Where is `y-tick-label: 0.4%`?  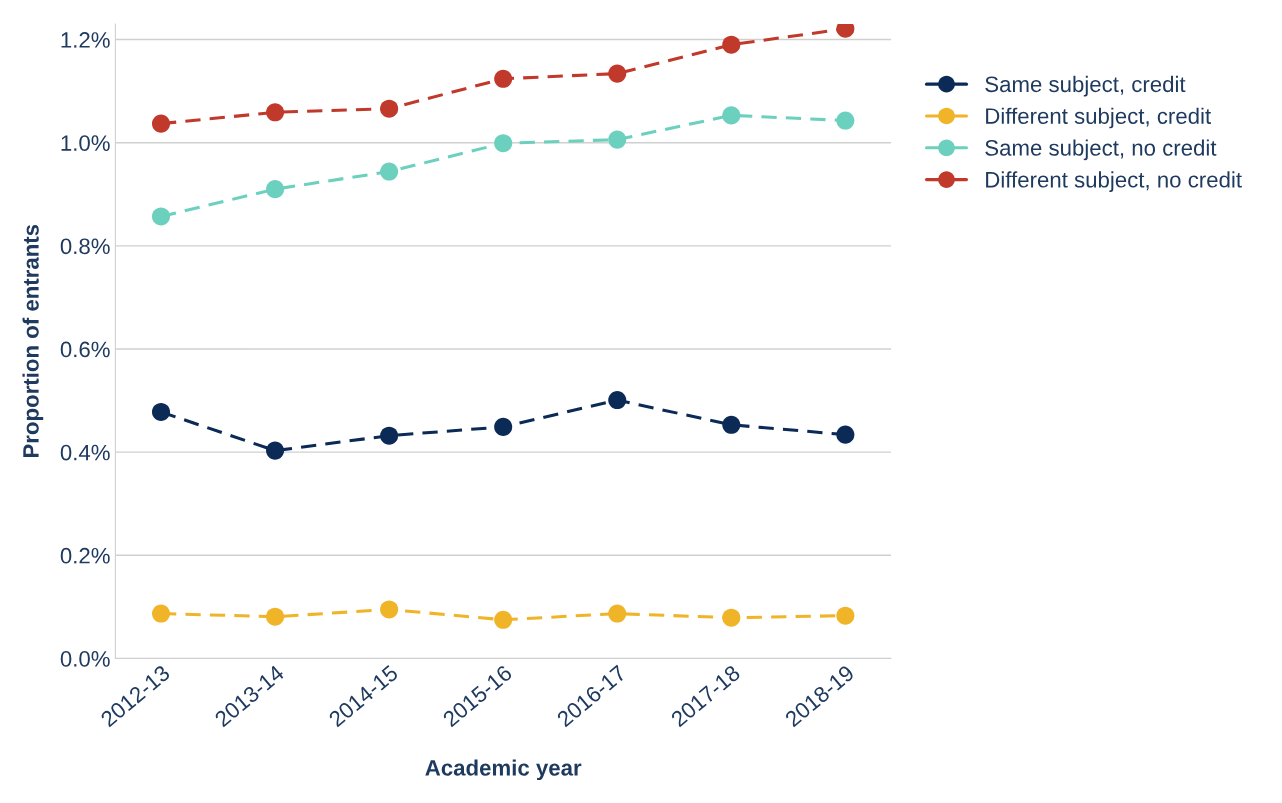 y-tick-label: 0.4% is located at coordinates (85, 452).